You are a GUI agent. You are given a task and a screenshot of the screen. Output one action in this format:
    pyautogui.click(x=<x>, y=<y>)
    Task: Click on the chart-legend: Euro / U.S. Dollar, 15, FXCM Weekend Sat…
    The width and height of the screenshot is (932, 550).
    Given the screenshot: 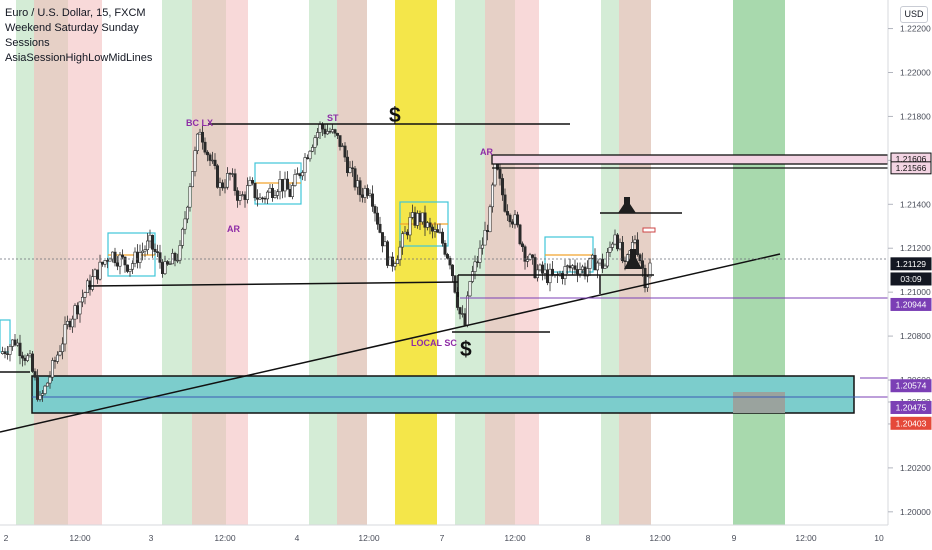 What is the action you would take?
    pyautogui.click(x=78, y=36)
    